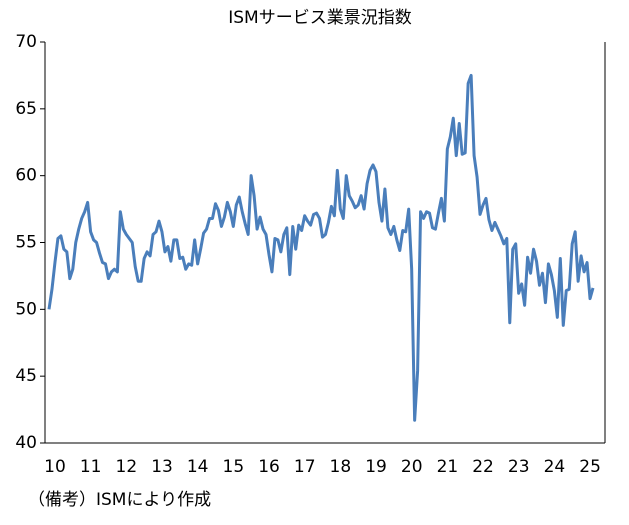  I want to click on x-tick-label: 10, so click(55, 467).